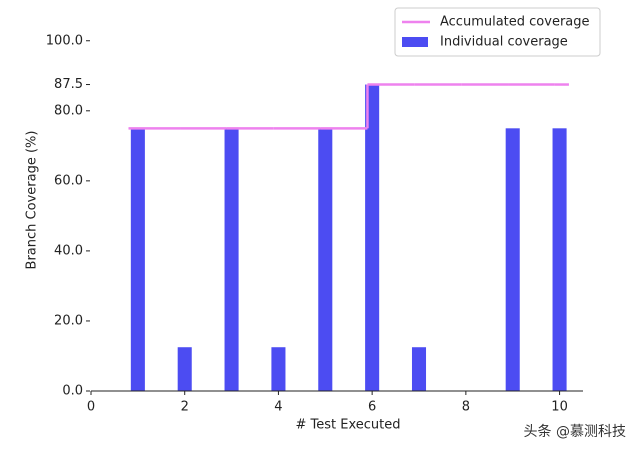 This screenshot has height=452, width=640. What do you see at coordinates (372, 407) in the screenshot?
I see `x-tick-label: 6` at bounding box center [372, 407].